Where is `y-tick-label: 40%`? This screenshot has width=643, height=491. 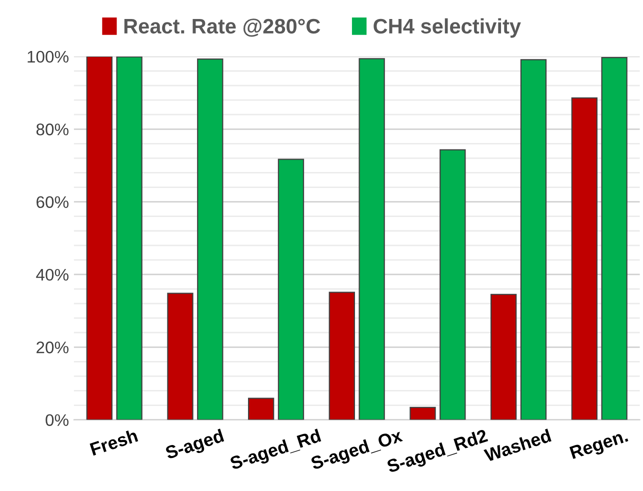 y-tick-label: 40% is located at coordinates (52, 274).